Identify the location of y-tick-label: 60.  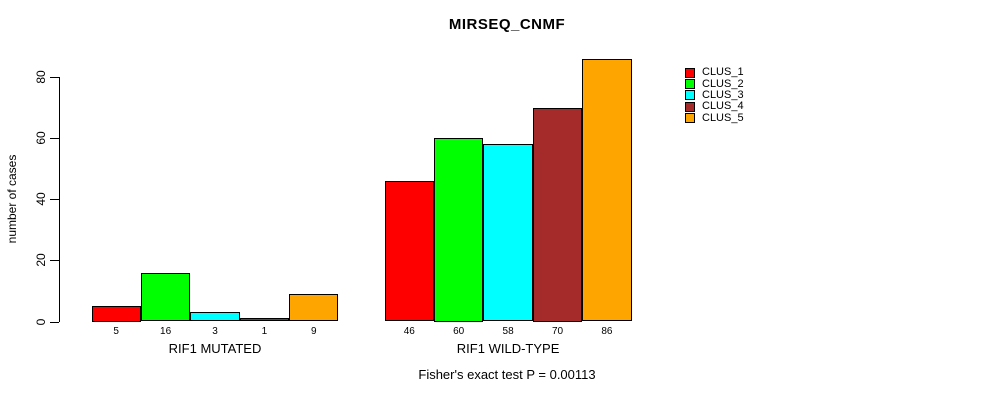
(41, 138).